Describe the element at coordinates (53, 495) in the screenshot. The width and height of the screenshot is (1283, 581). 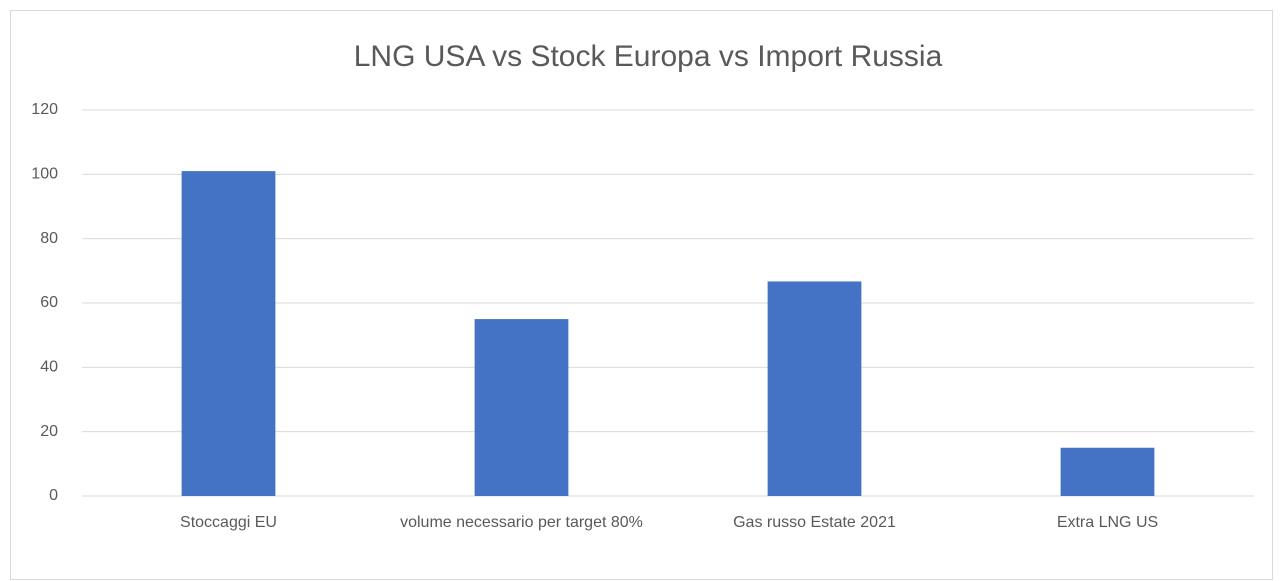
I see `y-tick-label: 0` at that location.